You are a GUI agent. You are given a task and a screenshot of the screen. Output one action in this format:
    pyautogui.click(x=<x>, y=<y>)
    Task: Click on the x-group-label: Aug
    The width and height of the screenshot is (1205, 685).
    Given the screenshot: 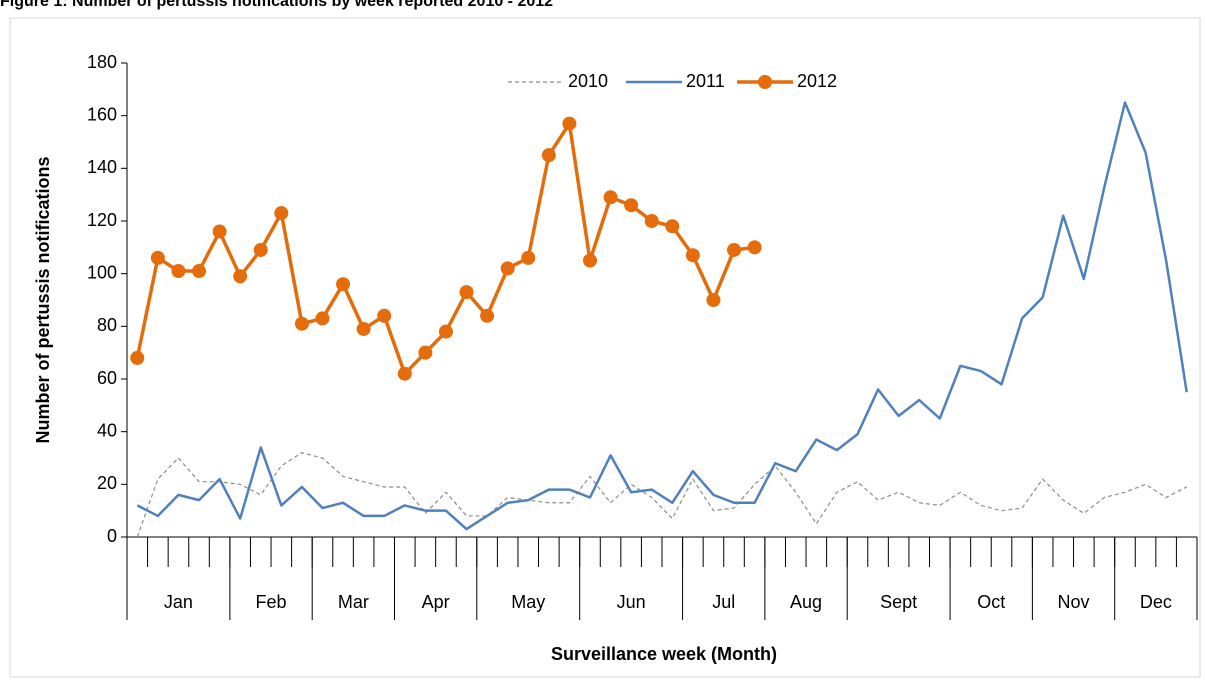 What is the action you would take?
    pyautogui.click(x=806, y=602)
    